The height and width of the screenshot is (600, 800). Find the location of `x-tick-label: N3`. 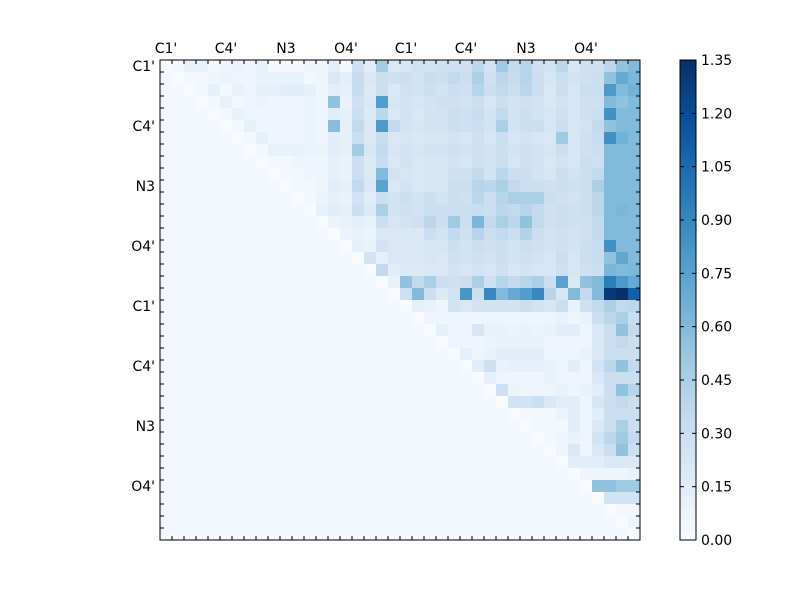

x-tick-label: N3 is located at coordinates (525, 49).